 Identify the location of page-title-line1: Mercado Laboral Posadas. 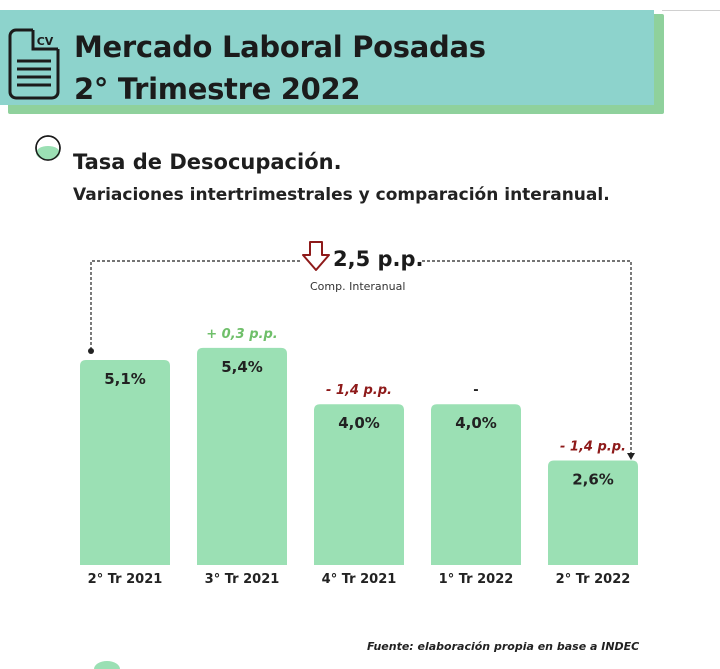
(280, 47).